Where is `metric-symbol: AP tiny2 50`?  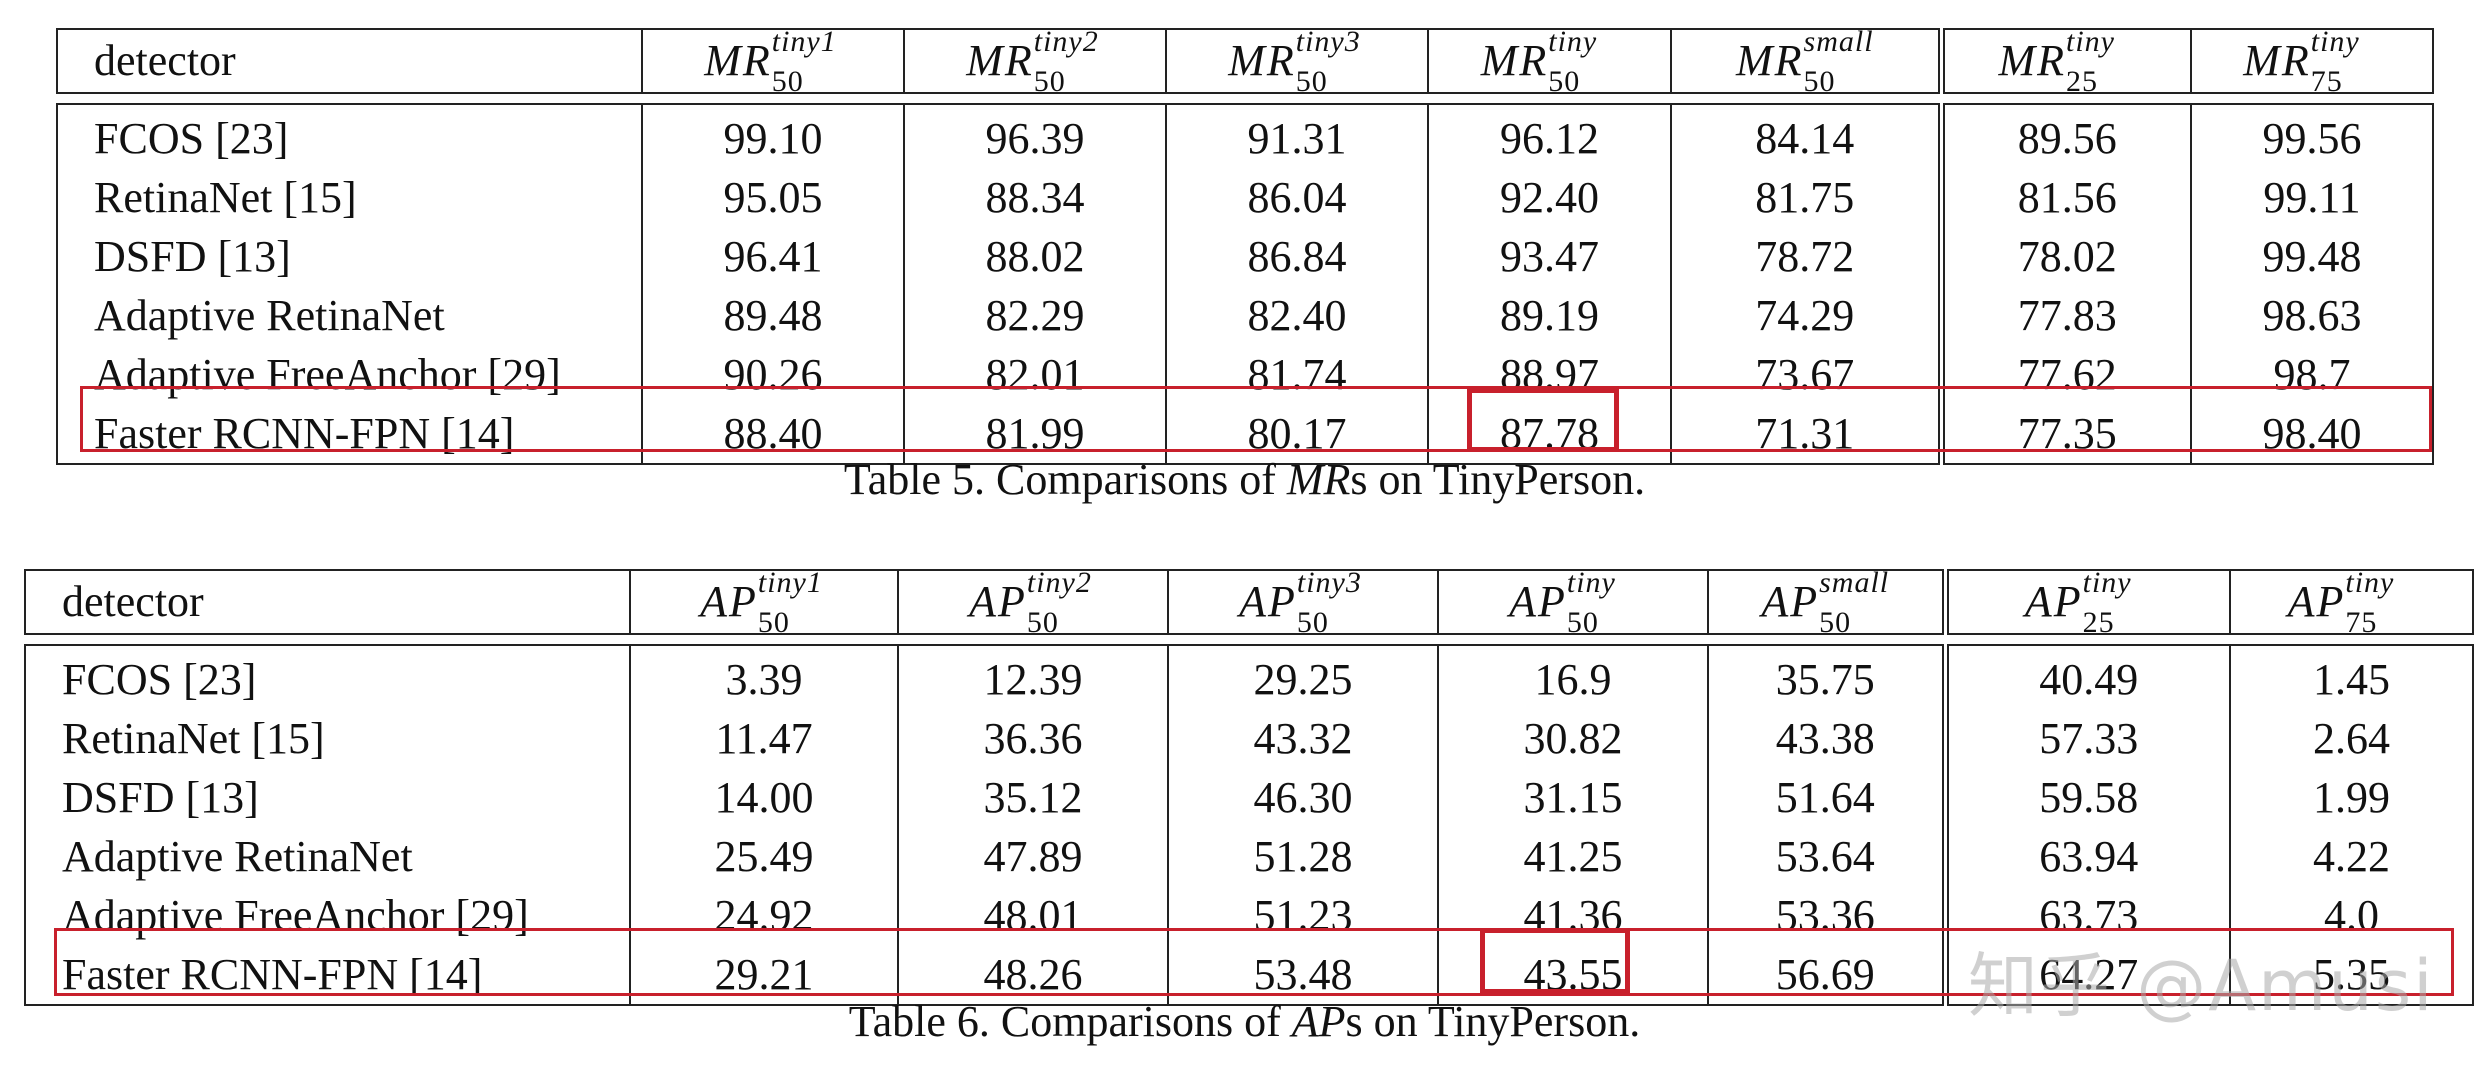 metric-symbol: AP tiny2 50 is located at coordinates (1033, 603).